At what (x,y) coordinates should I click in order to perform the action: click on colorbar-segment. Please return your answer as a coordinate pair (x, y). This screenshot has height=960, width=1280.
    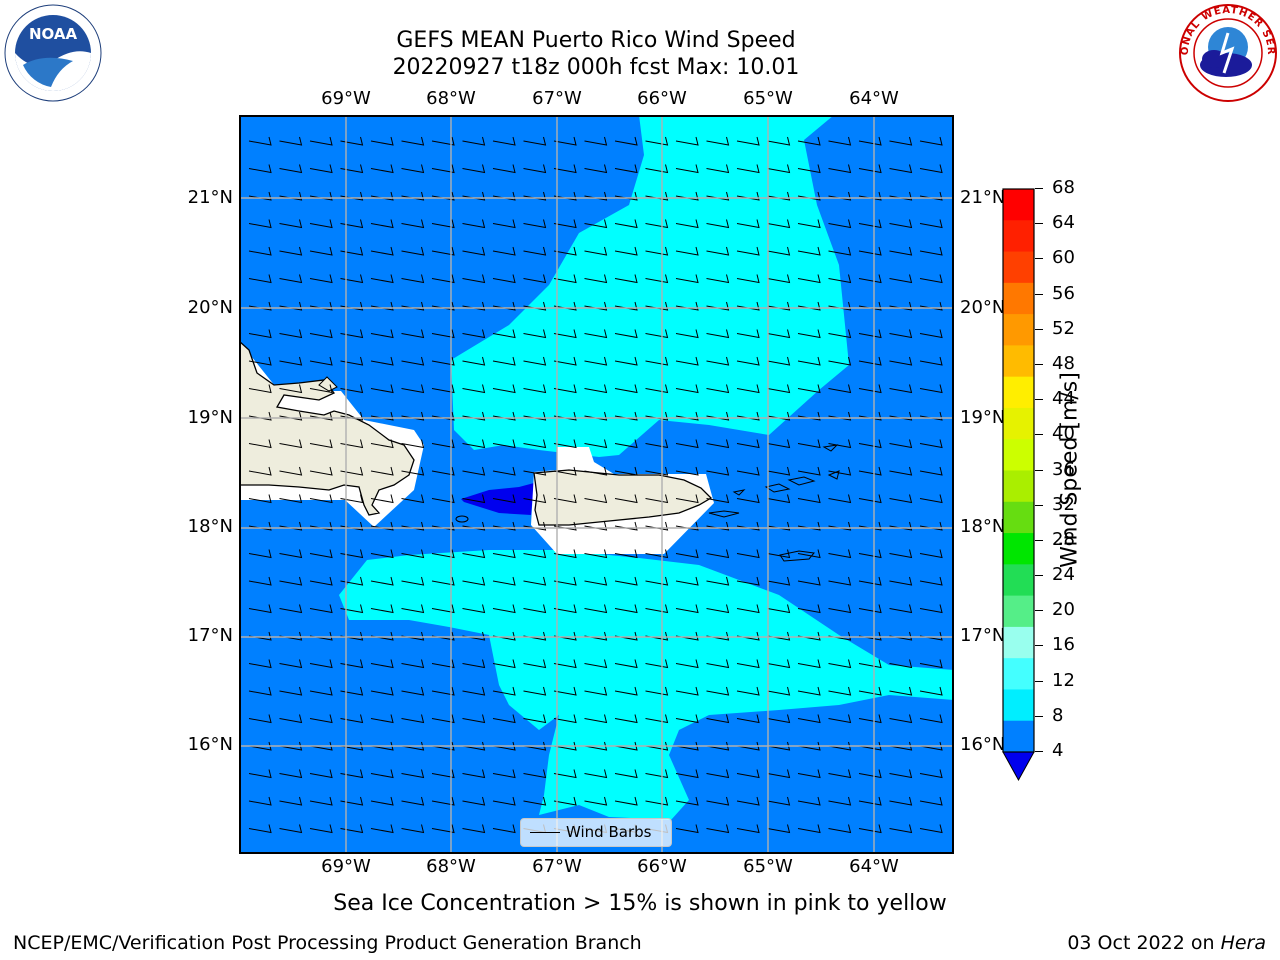
    Looking at the image, I should click on (1018, 236).